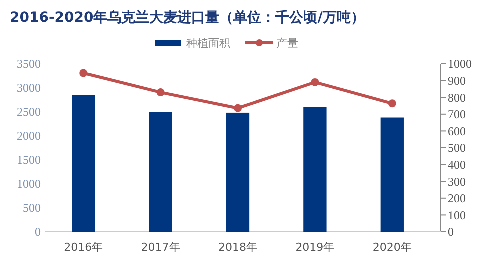 The width and height of the screenshot is (491, 265). Describe the element at coordinates (29, 64) in the screenshot. I see `y-tick-label: 3500` at that location.